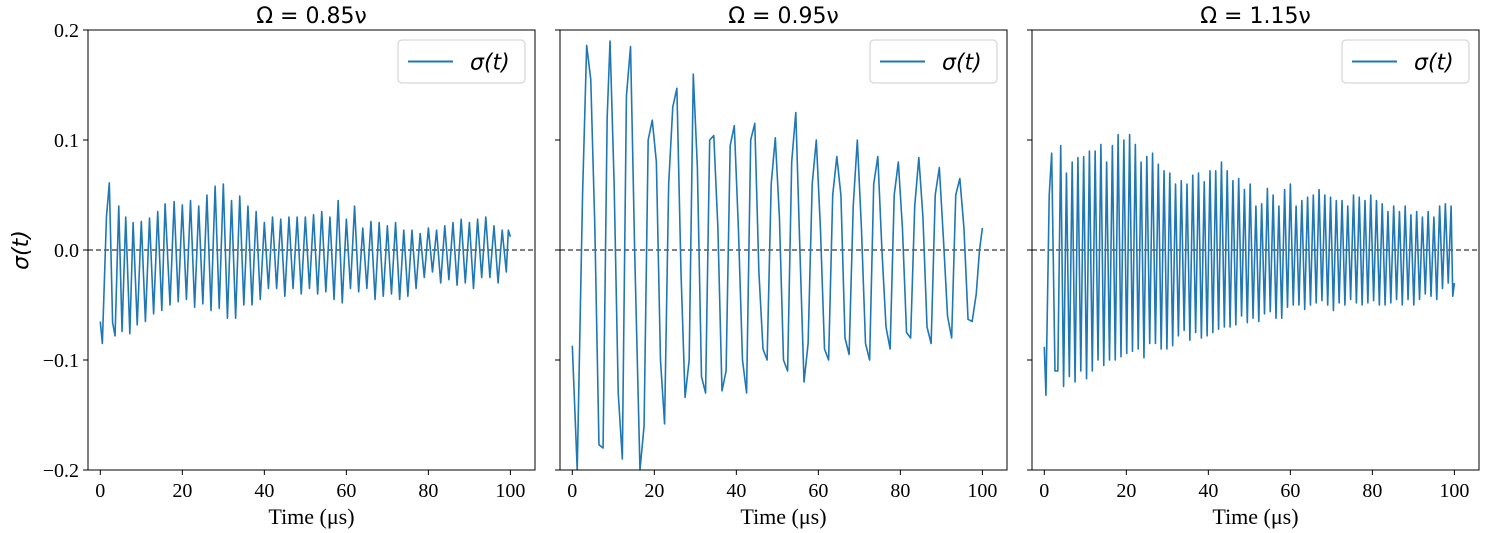 Image resolution: width=1485 pixels, height=533 pixels. What do you see at coordinates (66, 31) in the screenshot?
I see `y-tick-label: 0.2` at bounding box center [66, 31].